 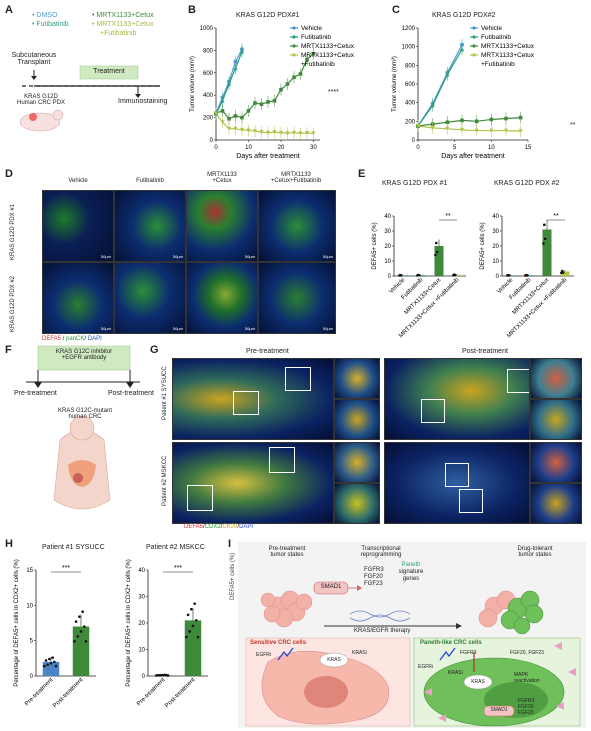 What do you see at coordinates (150, 181) in the screenshot?
I see `d-col-futibatinib: Futibatinib` at bounding box center [150, 181].